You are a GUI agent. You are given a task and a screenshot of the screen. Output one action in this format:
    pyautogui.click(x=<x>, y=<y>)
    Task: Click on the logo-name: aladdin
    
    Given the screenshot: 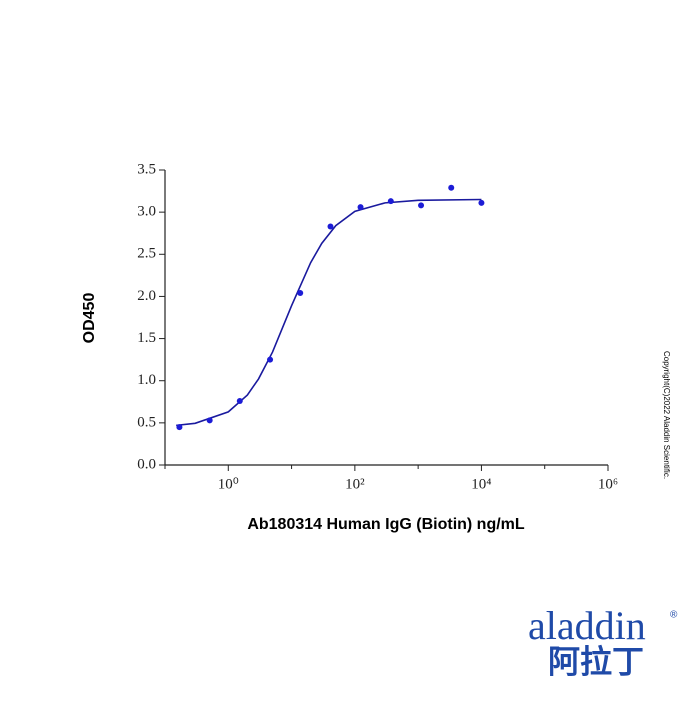 What is the action you would take?
    pyautogui.click(x=587, y=625)
    